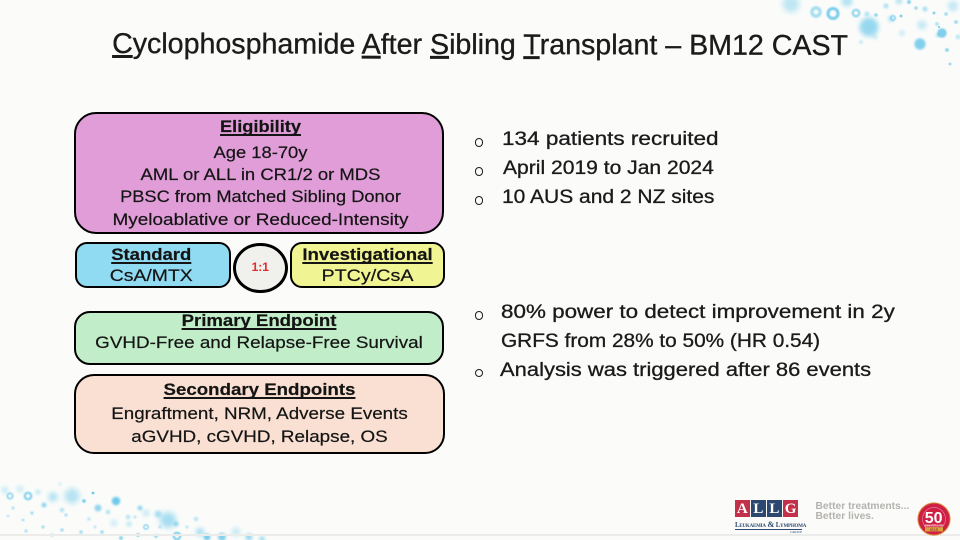 This screenshot has width=960, height=540. I want to click on svg-text: ALLG, so click(934, 530).